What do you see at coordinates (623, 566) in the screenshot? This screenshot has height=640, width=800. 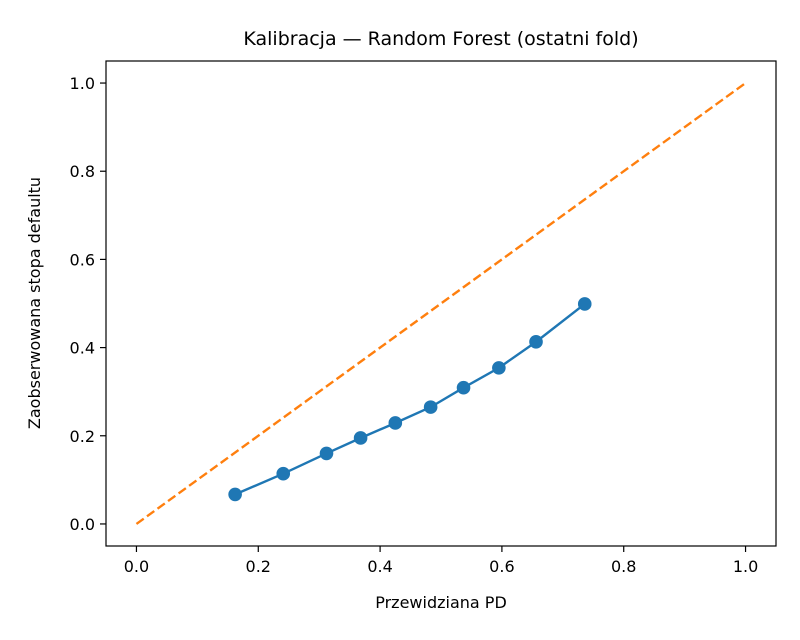 I see `x-tick-label: 0.8` at bounding box center [623, 566].